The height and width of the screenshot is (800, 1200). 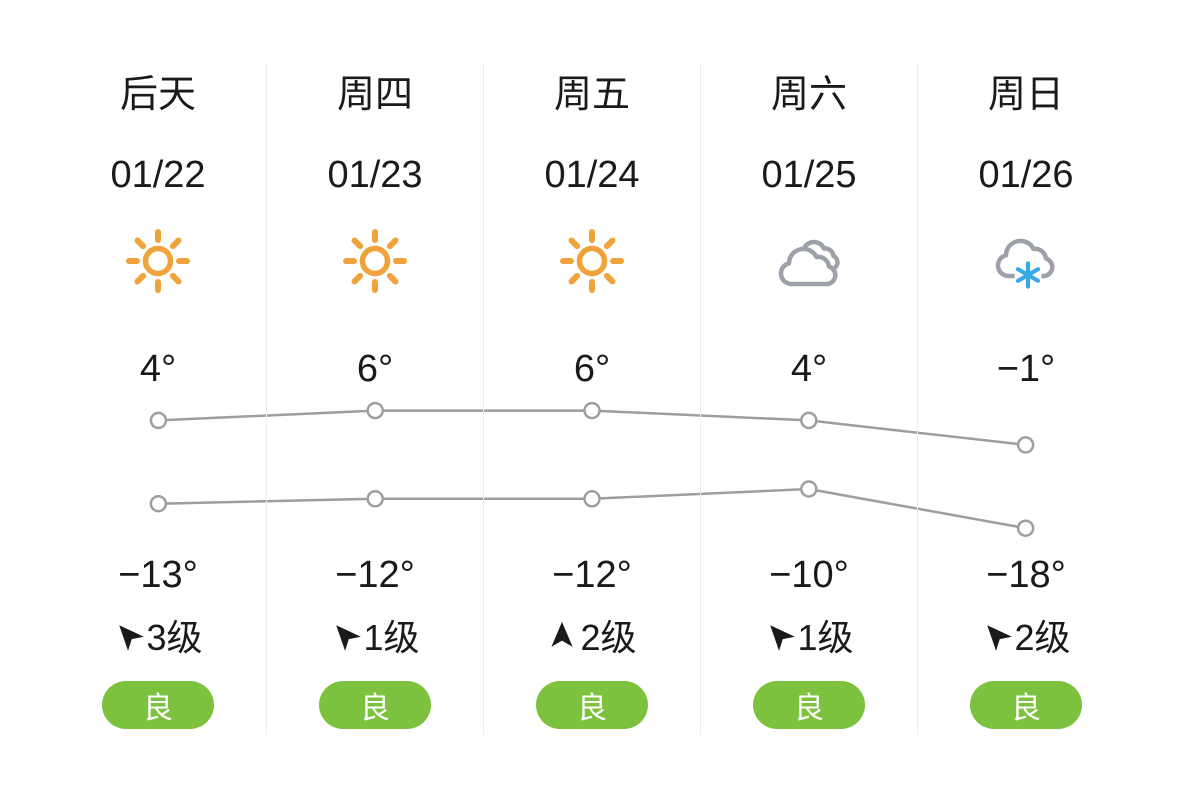 I want to click on day-name: 后天, so click(x=157, y=95).